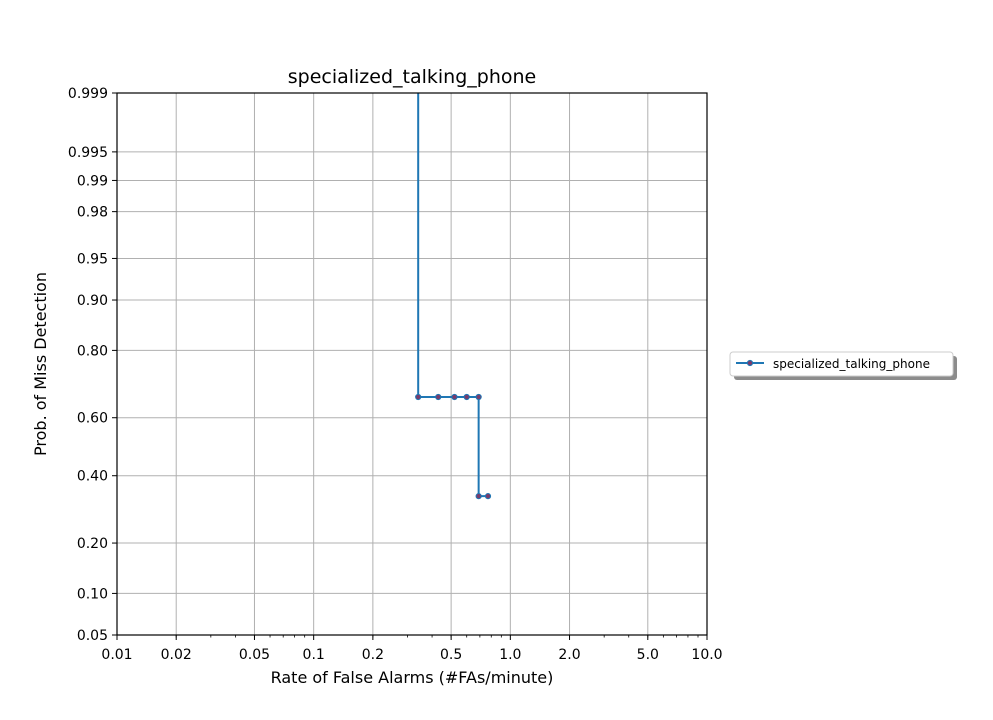 This screenshot has height=720, width=993. I want to click on y-tick-label: 0.80, so click(92, 351).